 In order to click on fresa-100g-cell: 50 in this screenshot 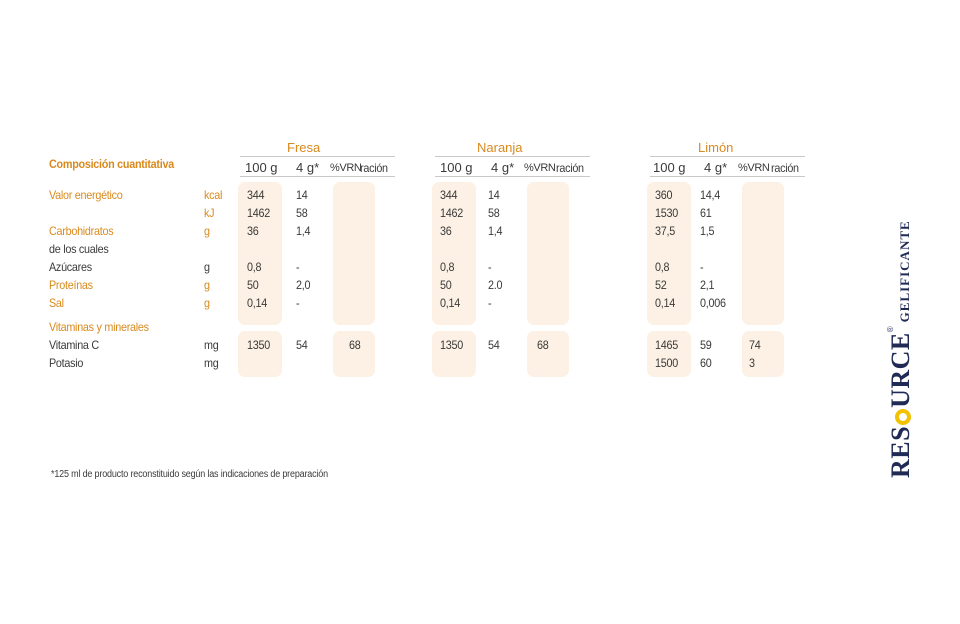, I will do `click(253, 285)`.